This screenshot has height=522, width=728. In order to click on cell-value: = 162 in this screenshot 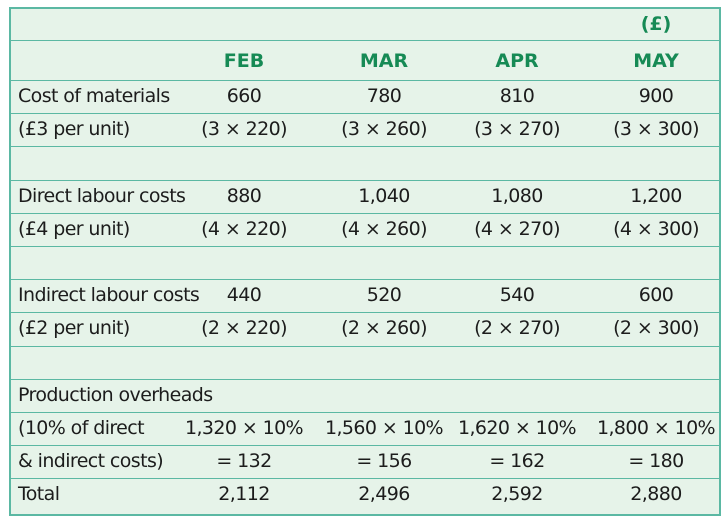, I will do `click(517, 461)`.